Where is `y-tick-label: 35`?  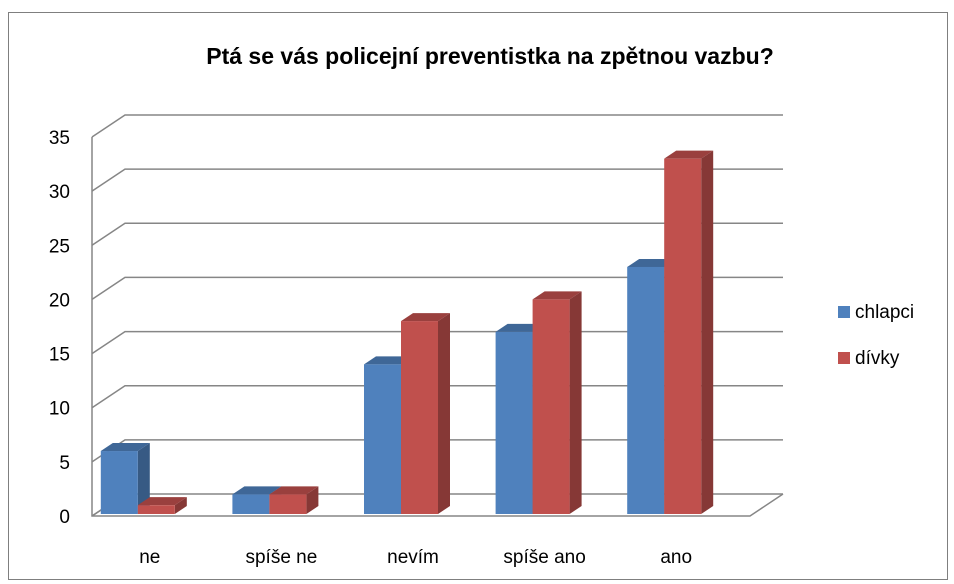
y-tick-label: 35 is located at coordinates (59, 138).